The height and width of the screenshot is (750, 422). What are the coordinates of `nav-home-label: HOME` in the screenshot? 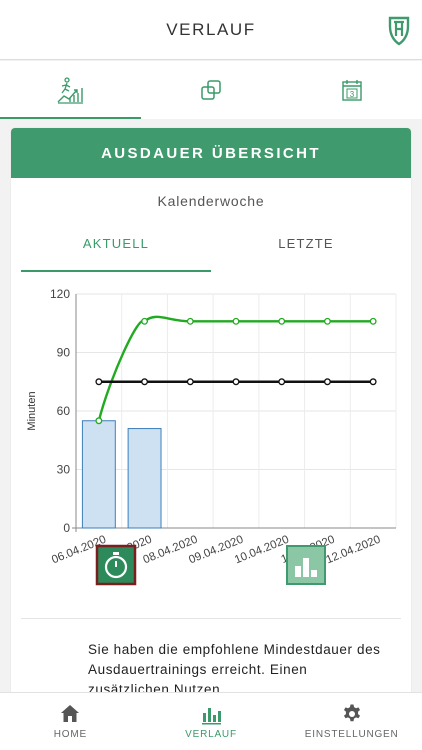 It's located at (70, 734).